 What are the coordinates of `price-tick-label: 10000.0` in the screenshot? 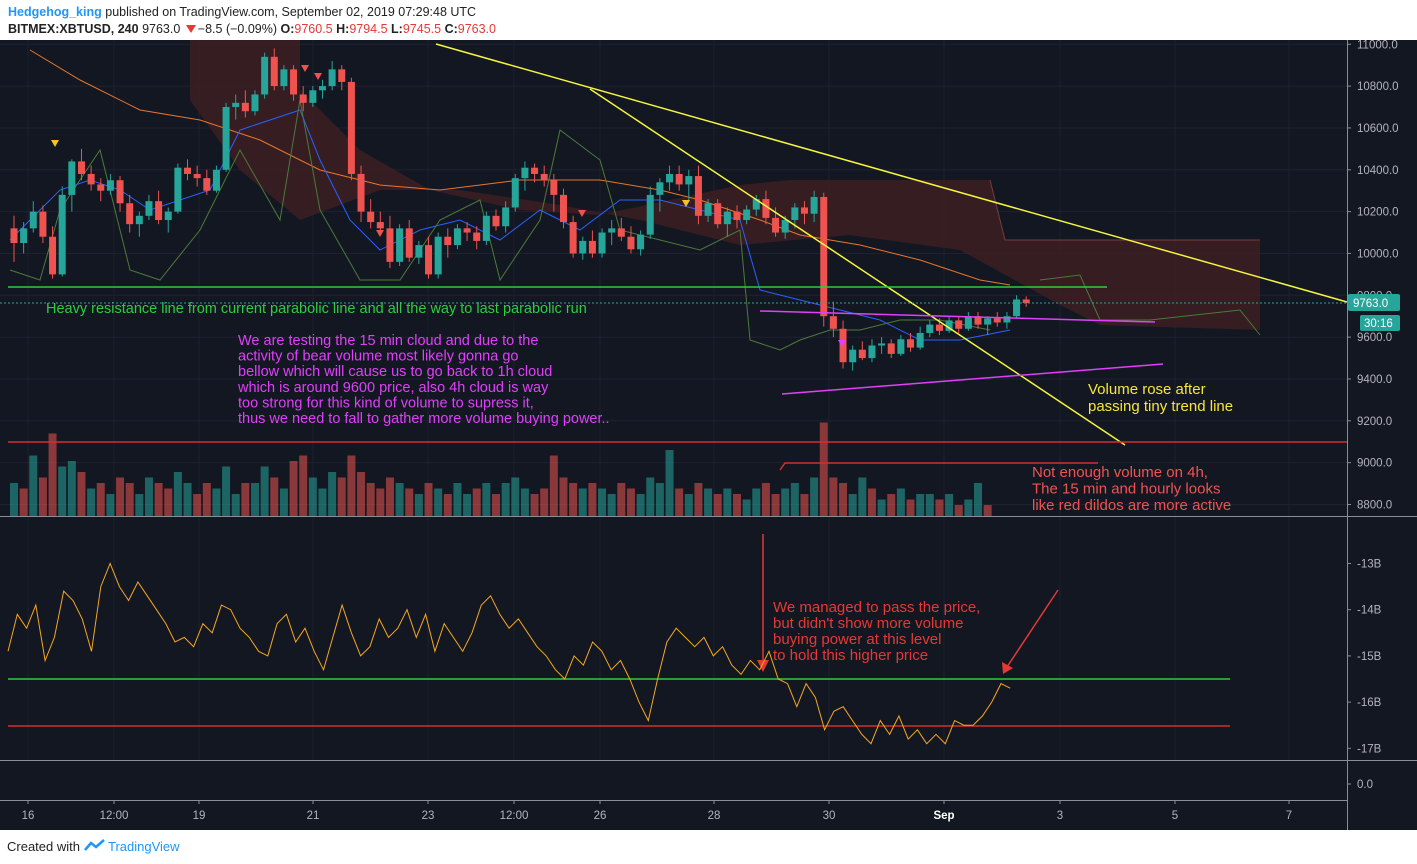 It's located at (1378, 254).